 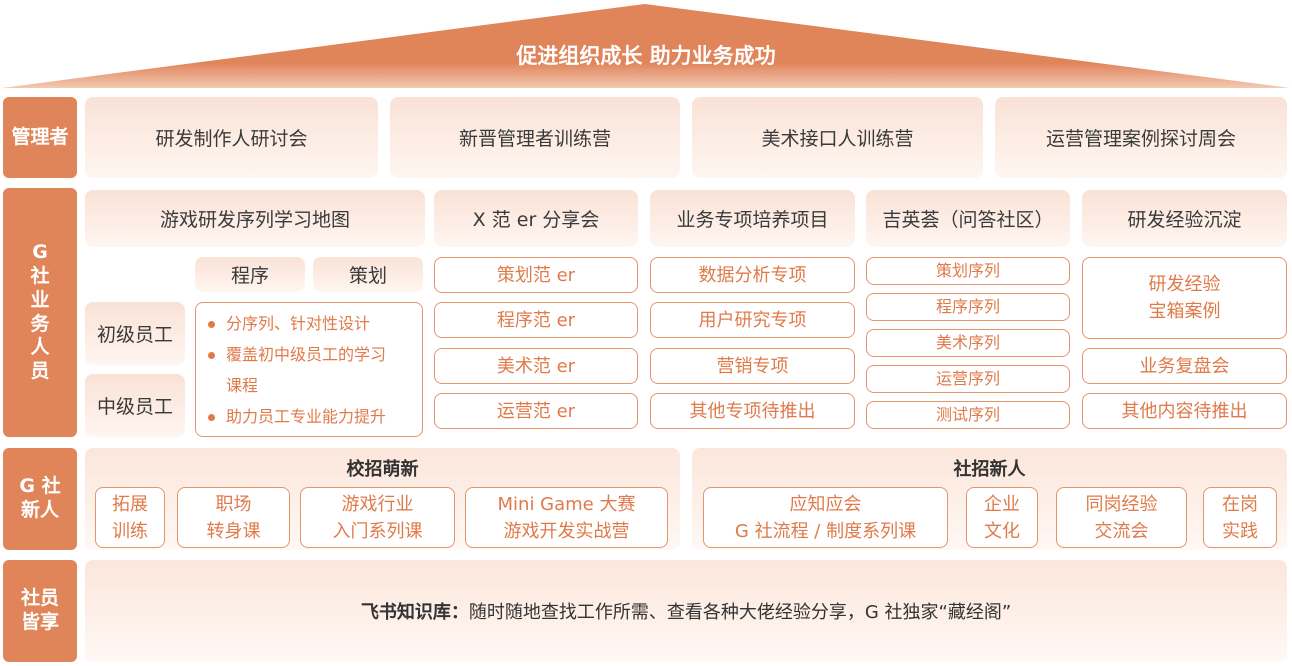 I want to click on roof, so click(x=646, y=46).